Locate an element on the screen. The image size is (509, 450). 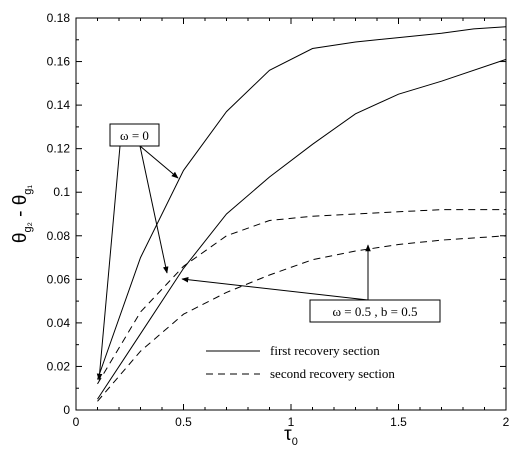
x-tick-label: 1.5 is located at coordinates (398, 422).